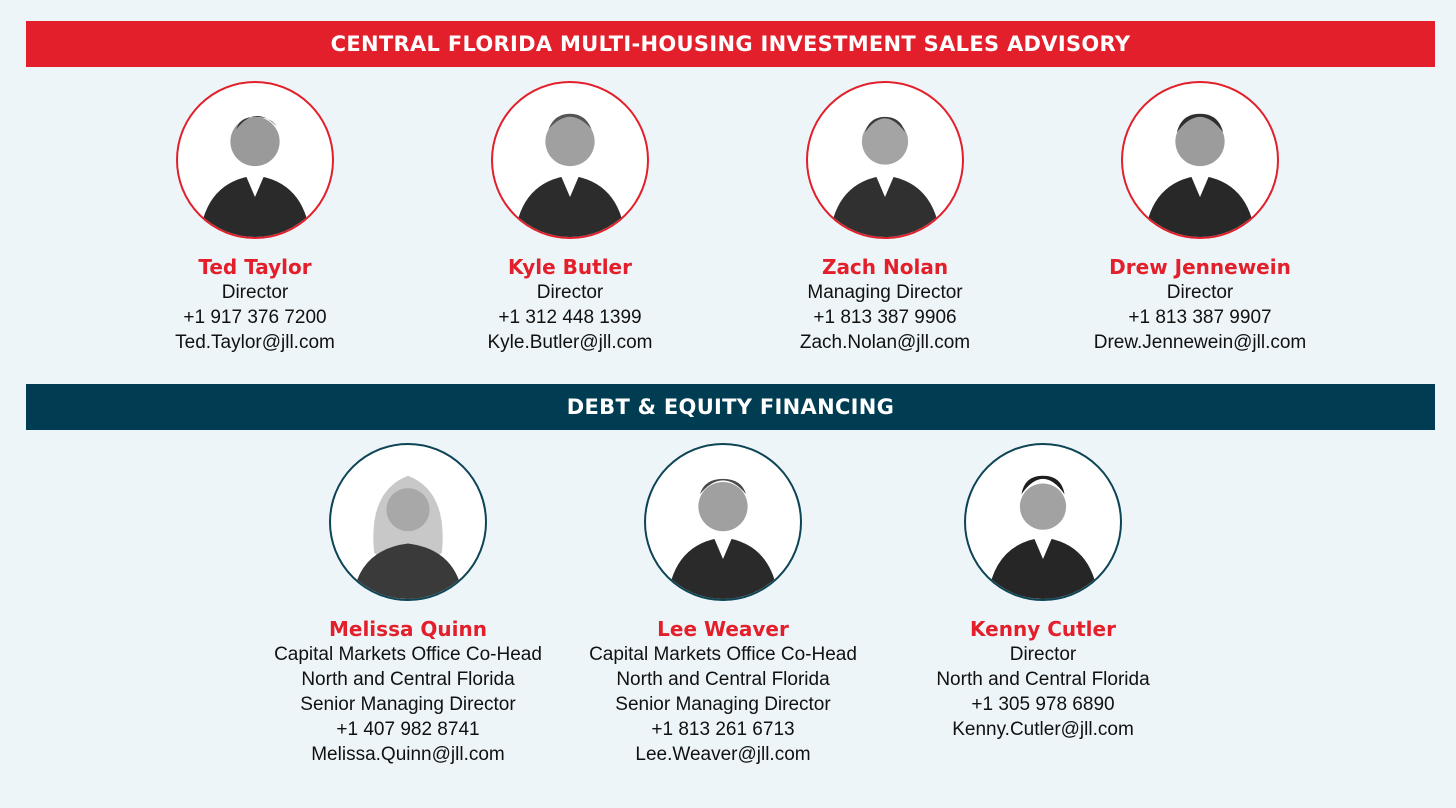 The height and width of the screenshot is (808, 1456). Describe the element at coordinates (408, 629) in the screenshot. I see `member-name: Melissa Quinn` at that location.